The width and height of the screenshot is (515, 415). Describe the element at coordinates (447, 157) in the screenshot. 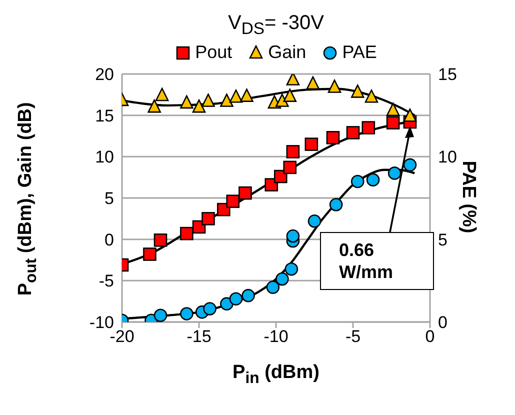

I see `y2-tick-label: 10` at that location.